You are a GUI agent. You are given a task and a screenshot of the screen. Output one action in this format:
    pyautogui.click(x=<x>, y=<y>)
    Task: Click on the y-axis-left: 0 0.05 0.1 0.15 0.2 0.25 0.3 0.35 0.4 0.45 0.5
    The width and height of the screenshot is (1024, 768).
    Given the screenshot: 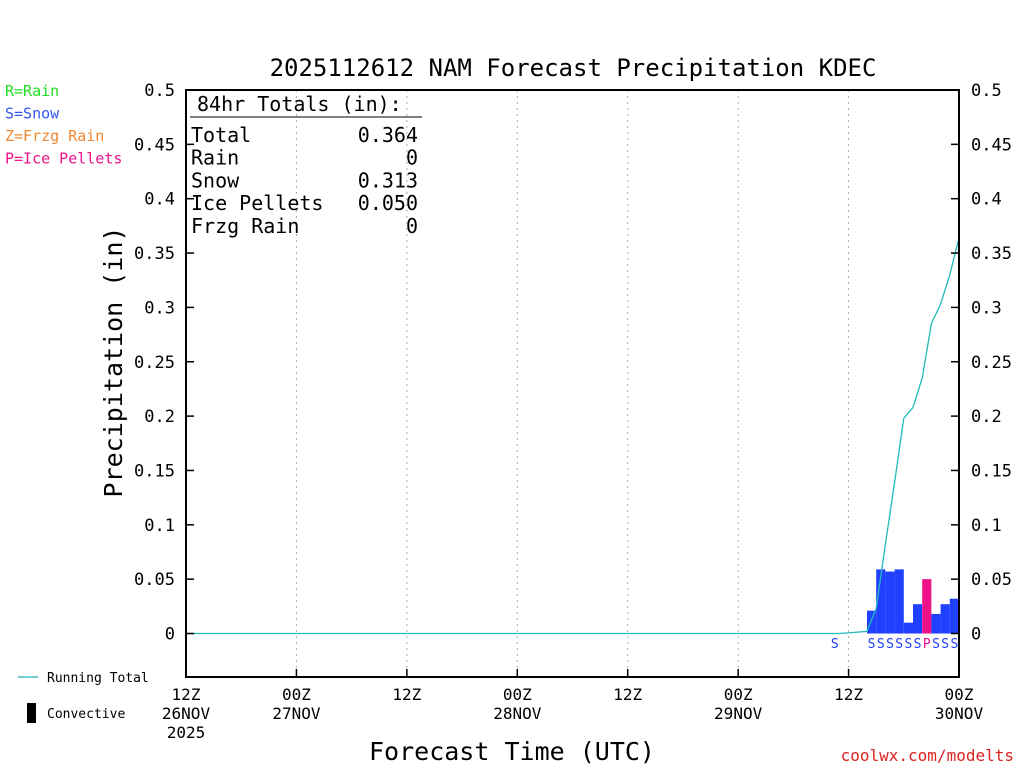 What is the action you would take?
    pyautogui.click(x=164, y=363)
    